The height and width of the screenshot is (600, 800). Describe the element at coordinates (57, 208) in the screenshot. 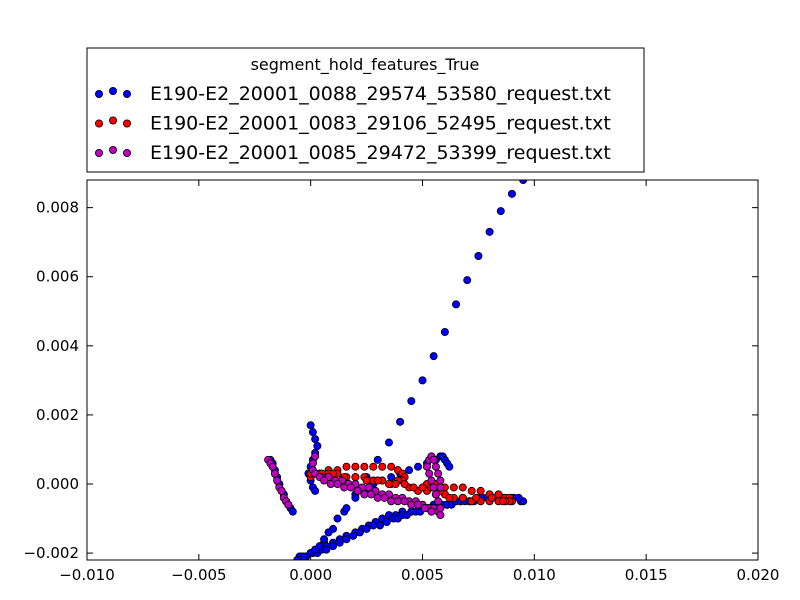

I see `y-tick-label: 0.008` at that location.